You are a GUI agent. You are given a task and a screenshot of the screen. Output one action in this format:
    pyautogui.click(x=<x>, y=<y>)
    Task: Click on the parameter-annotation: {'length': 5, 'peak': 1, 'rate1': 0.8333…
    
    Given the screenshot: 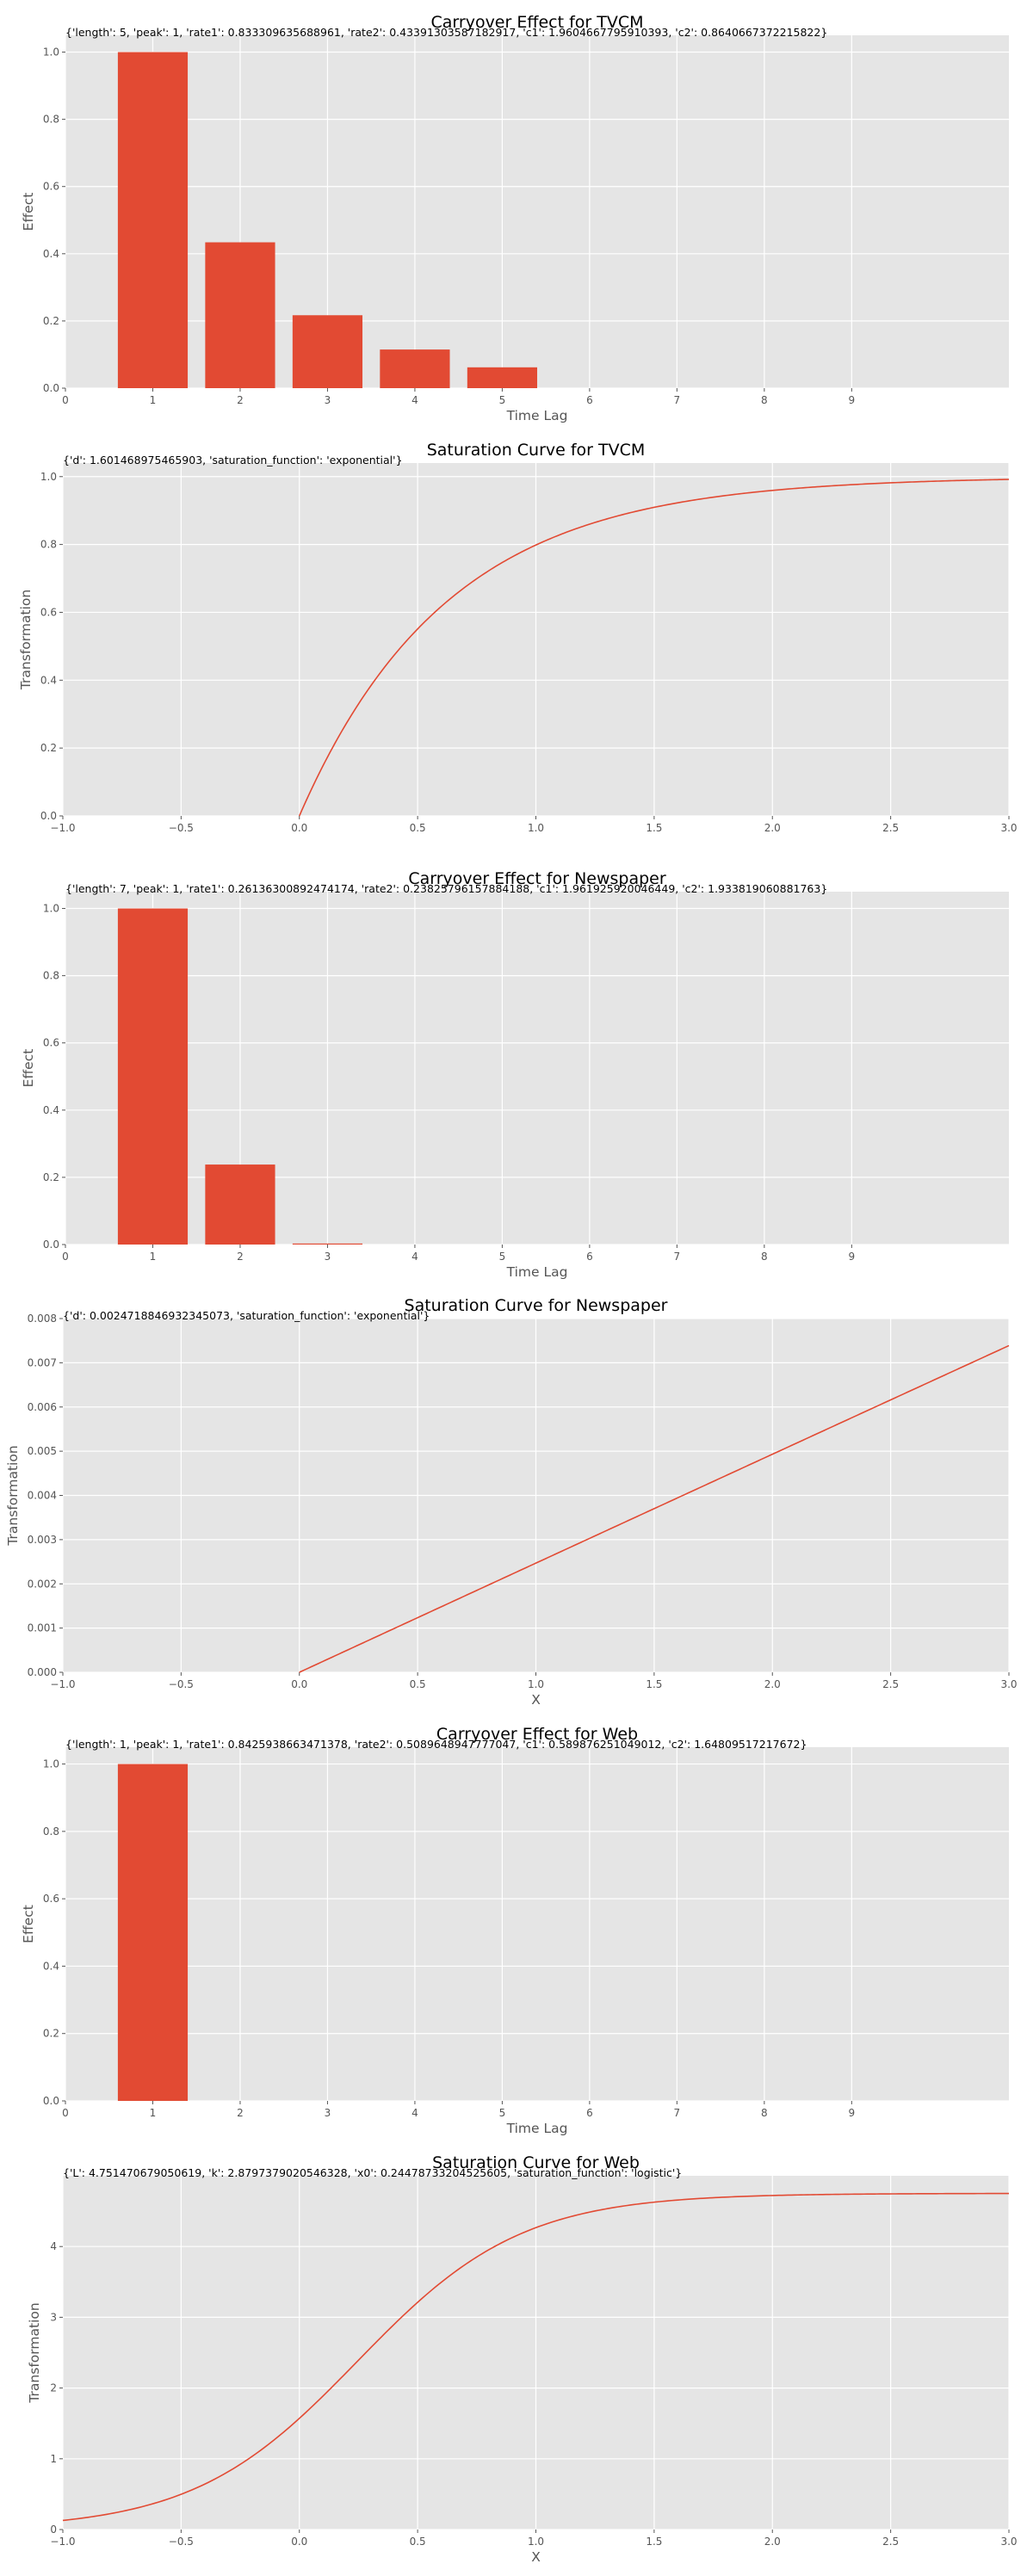 What is the action you would take?
    pyautogui.click(x=446, y=32)
    